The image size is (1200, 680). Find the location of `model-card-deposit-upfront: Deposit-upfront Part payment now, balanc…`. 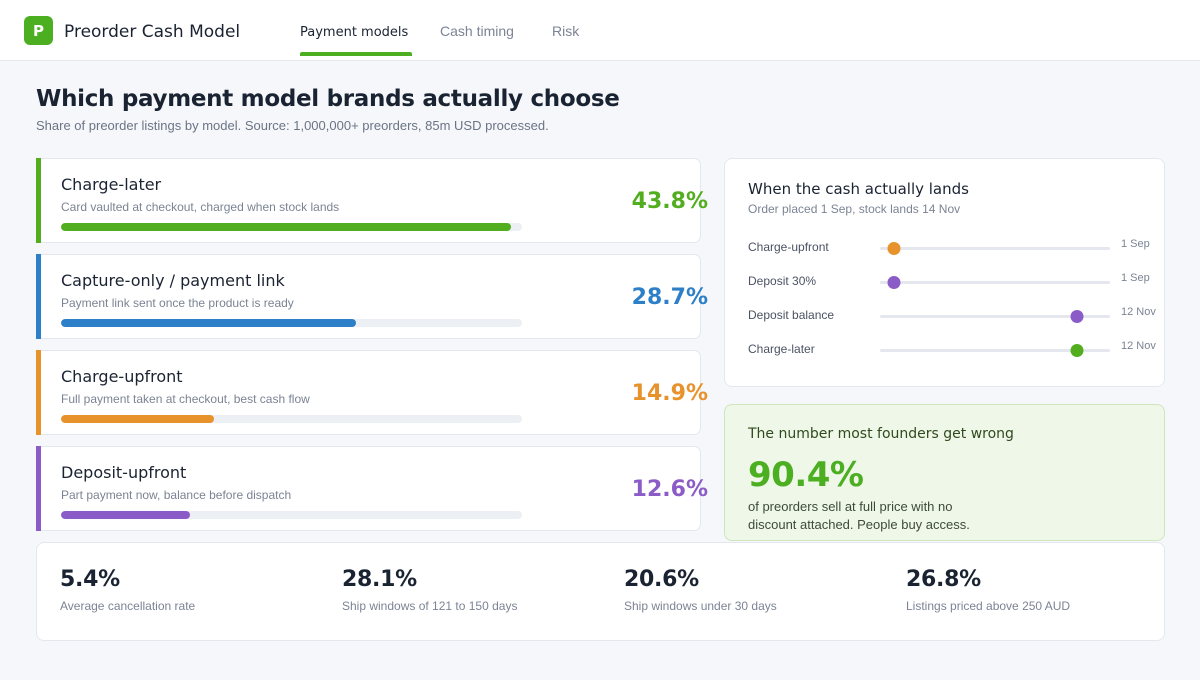

model-card-deposit-upfront: Deposit-upfront Part payment now, balanc… is located at coordinates (372, 488).